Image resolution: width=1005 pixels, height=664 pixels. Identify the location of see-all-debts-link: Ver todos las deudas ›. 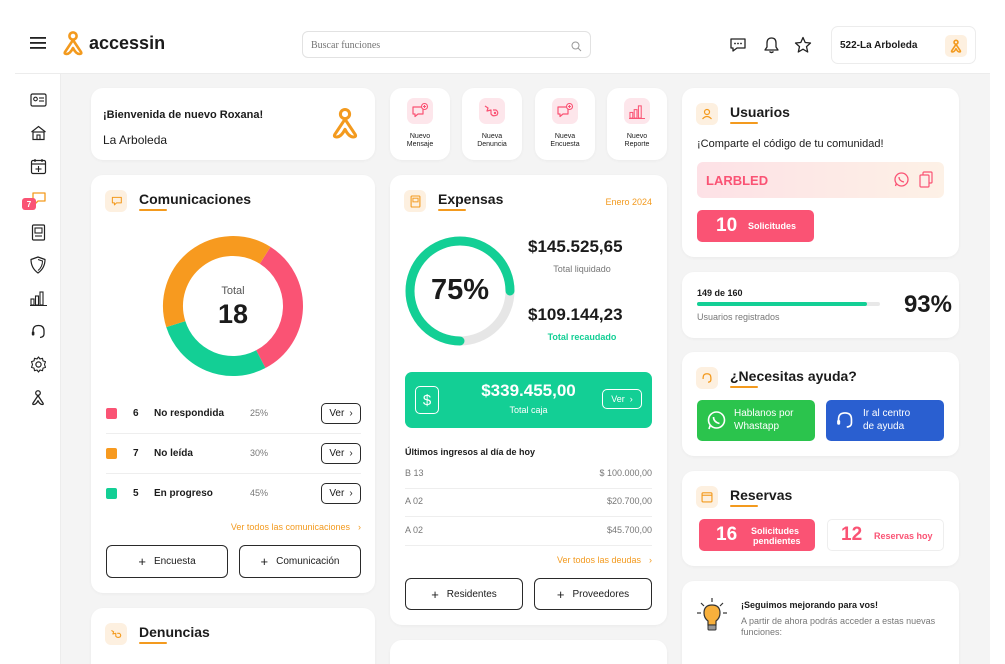
(604, 560).